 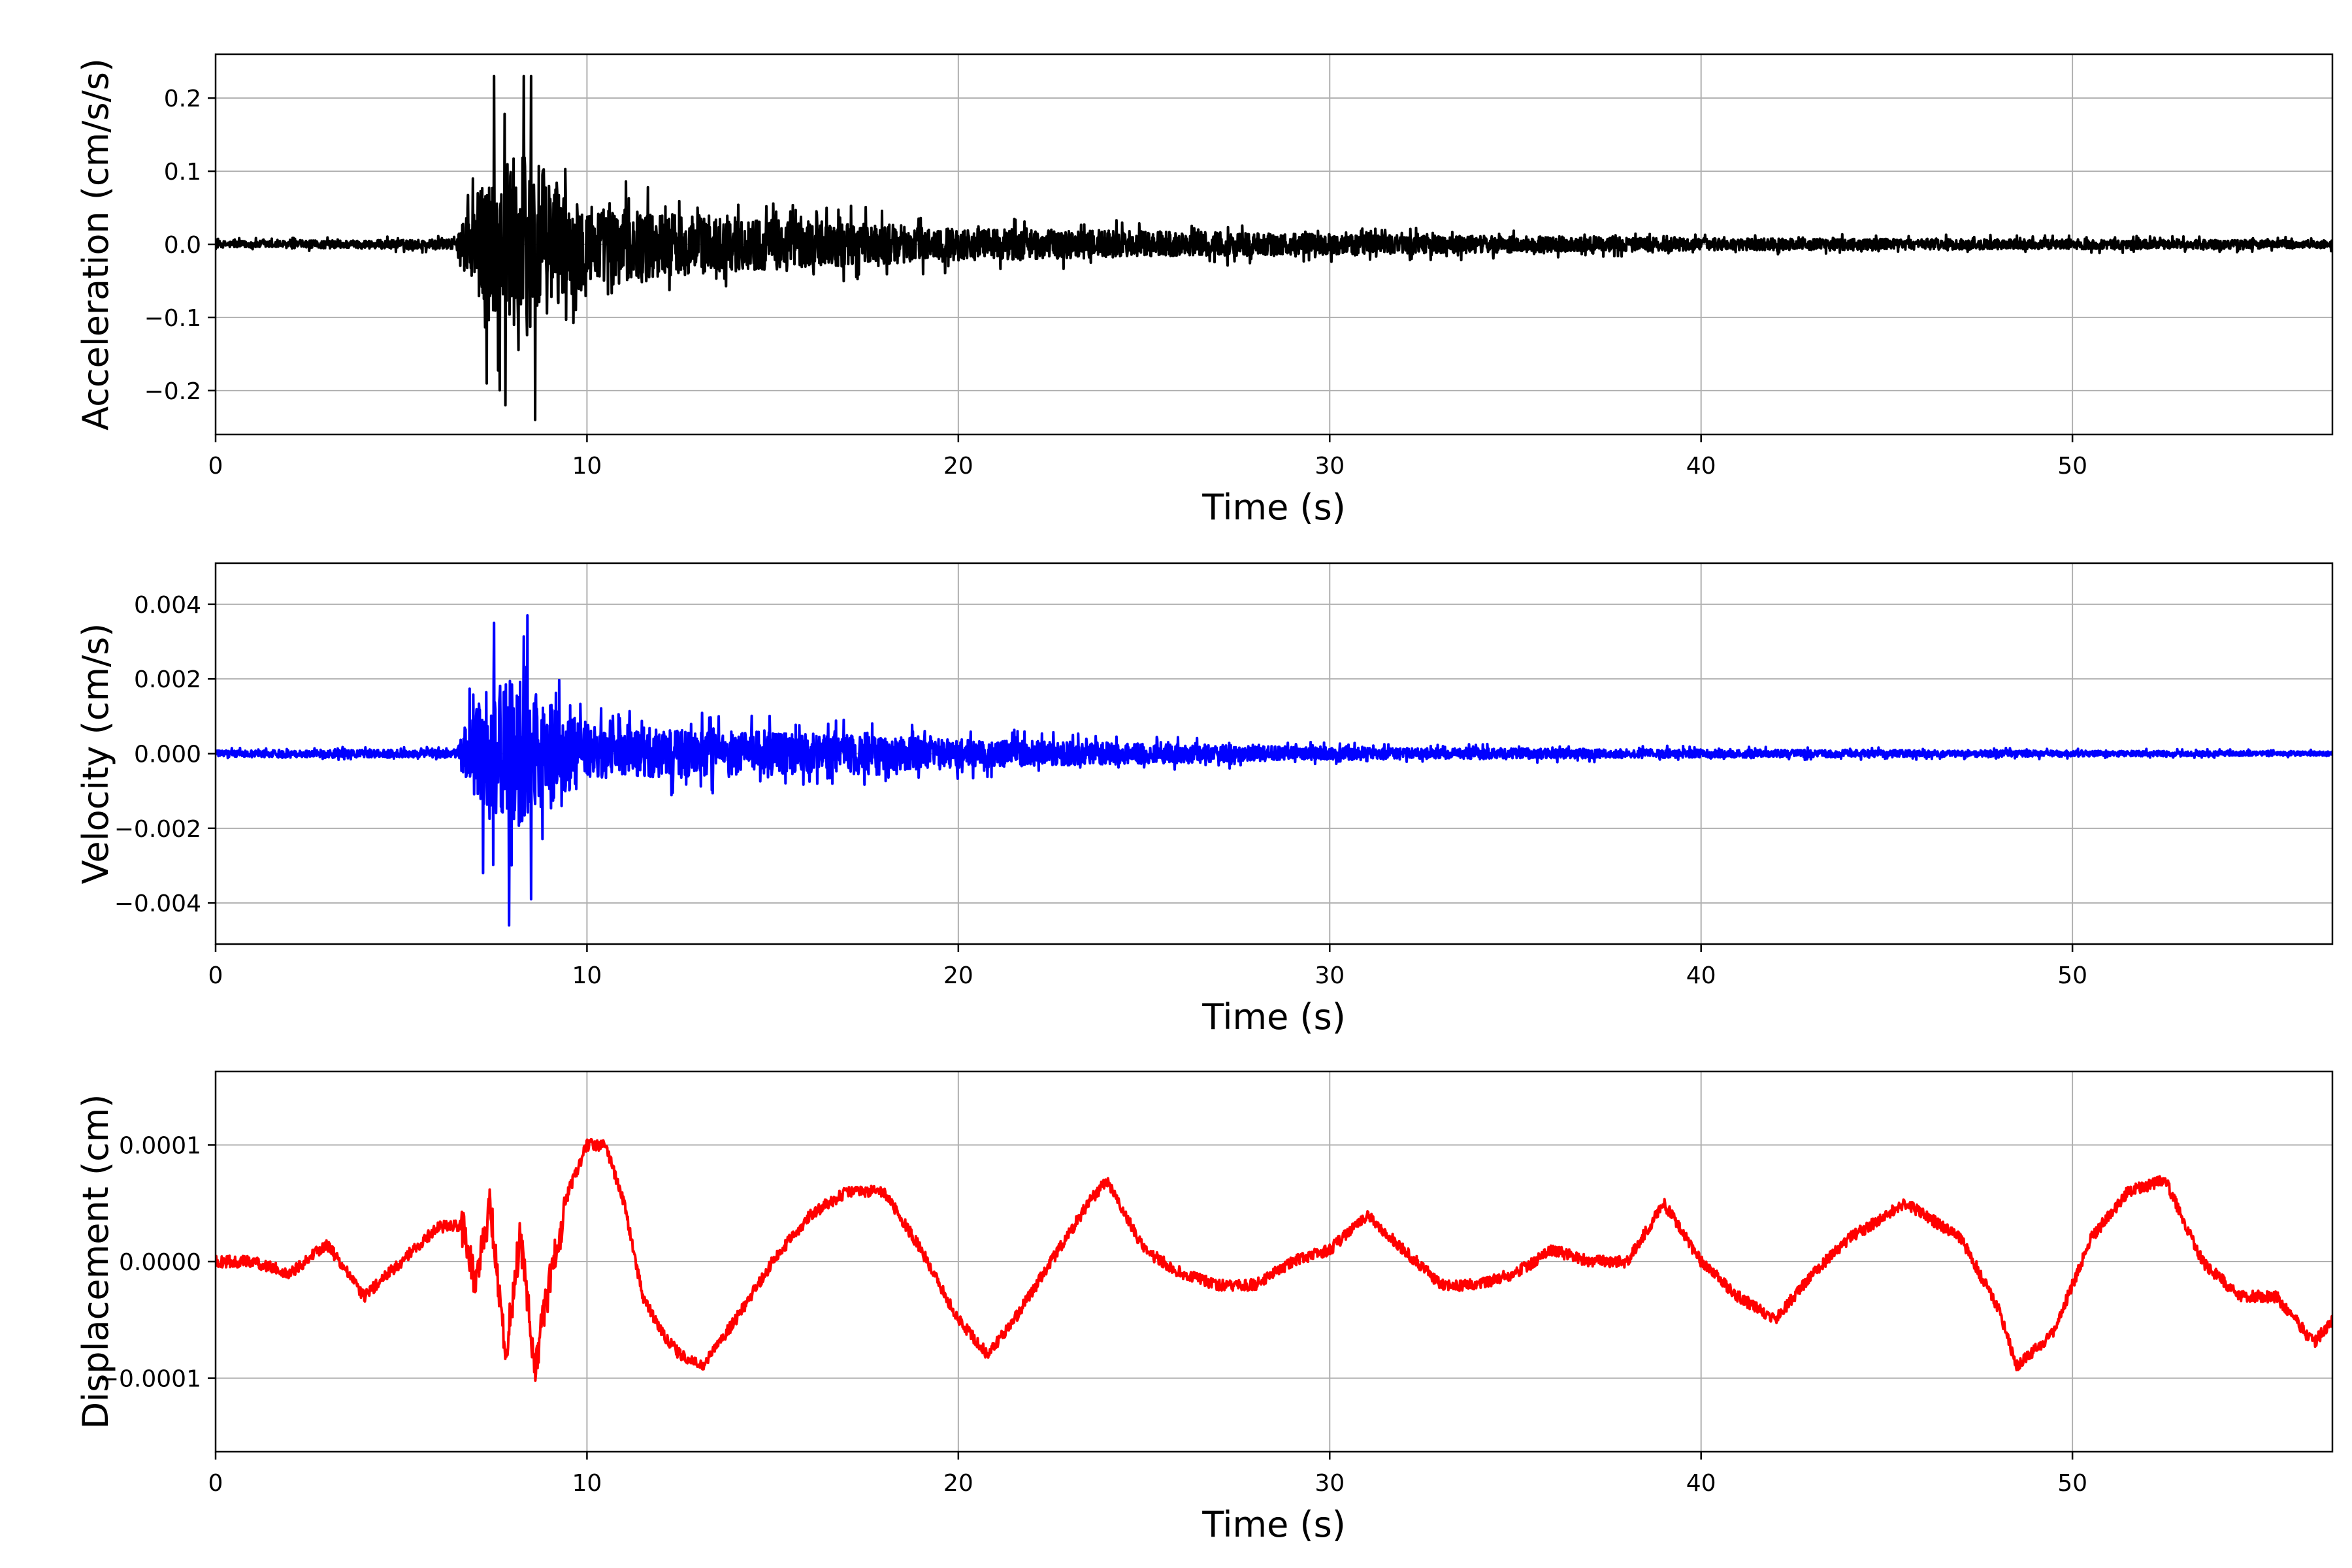 I want to click on velocity-xtick-label: 10, so click(x=587, y=975).